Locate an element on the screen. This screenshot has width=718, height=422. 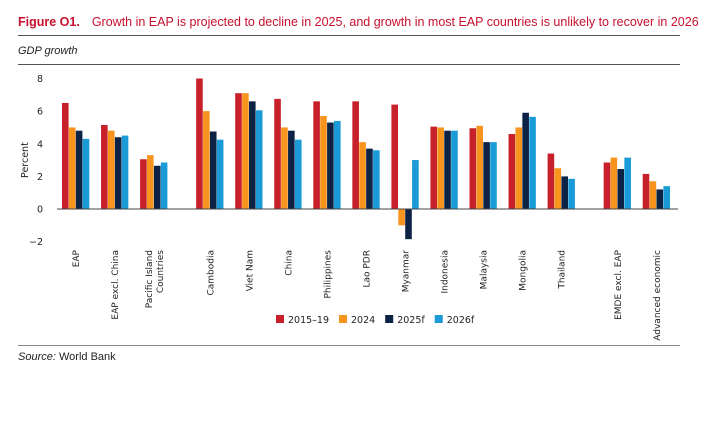
y-tick-label: −2 is located at coordinates (36, 242).